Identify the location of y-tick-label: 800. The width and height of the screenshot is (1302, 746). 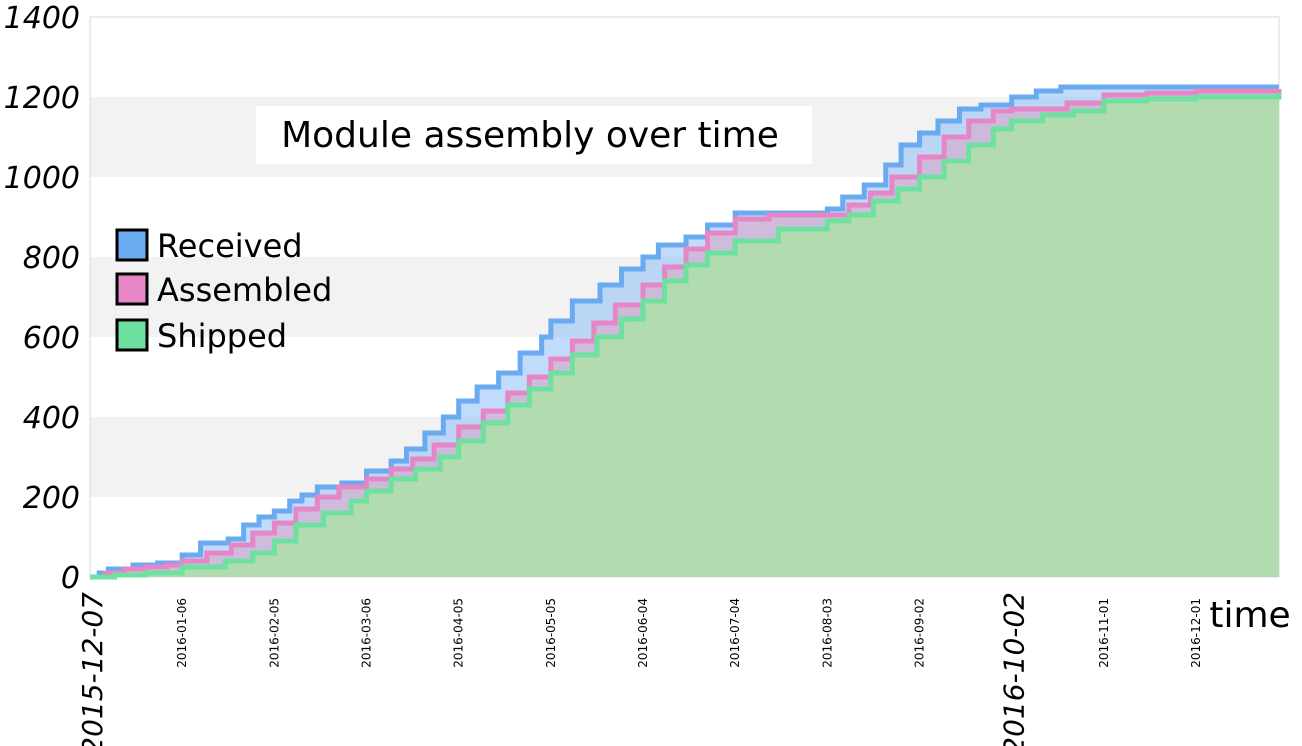
(51, 258).